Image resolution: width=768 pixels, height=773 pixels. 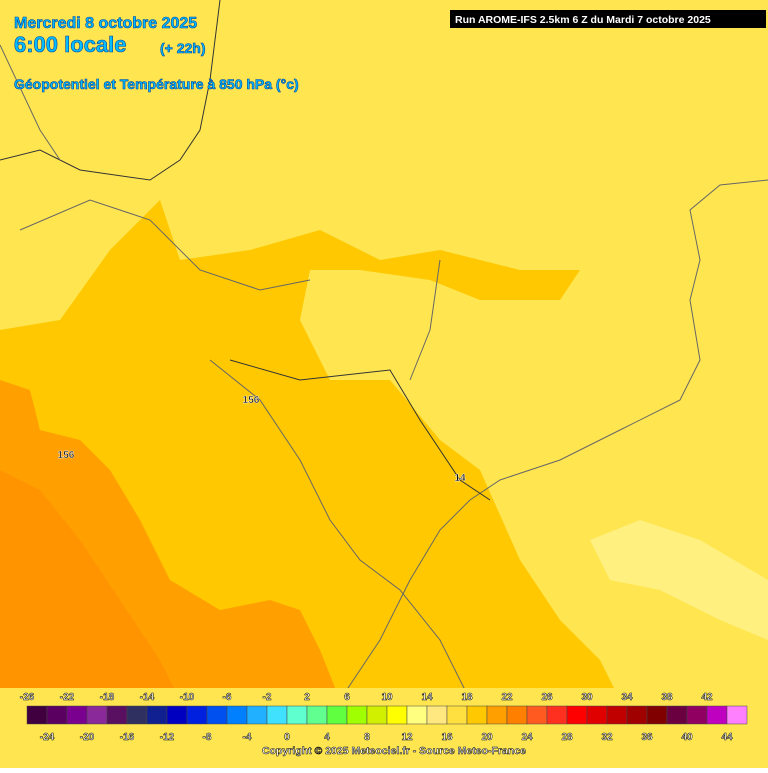 I want to click on legend-label: -4, so click(x=247, y=737).